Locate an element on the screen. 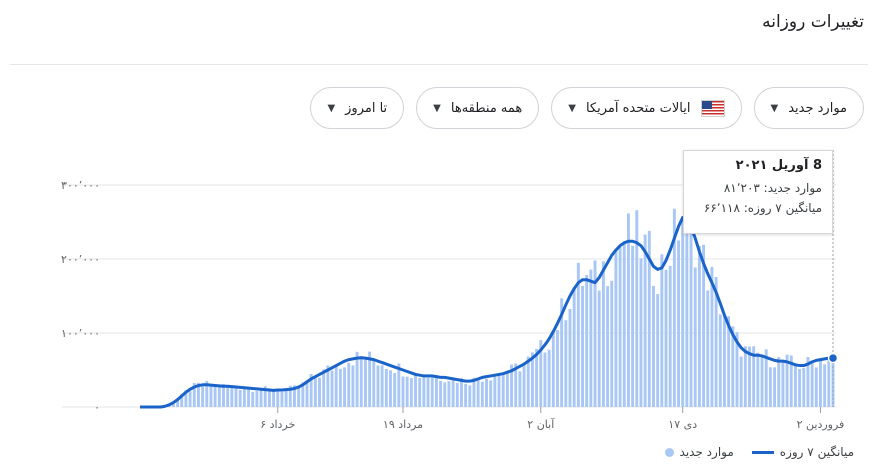  legend-new-cases: موارد جدید is located at coordinates (699, 452).